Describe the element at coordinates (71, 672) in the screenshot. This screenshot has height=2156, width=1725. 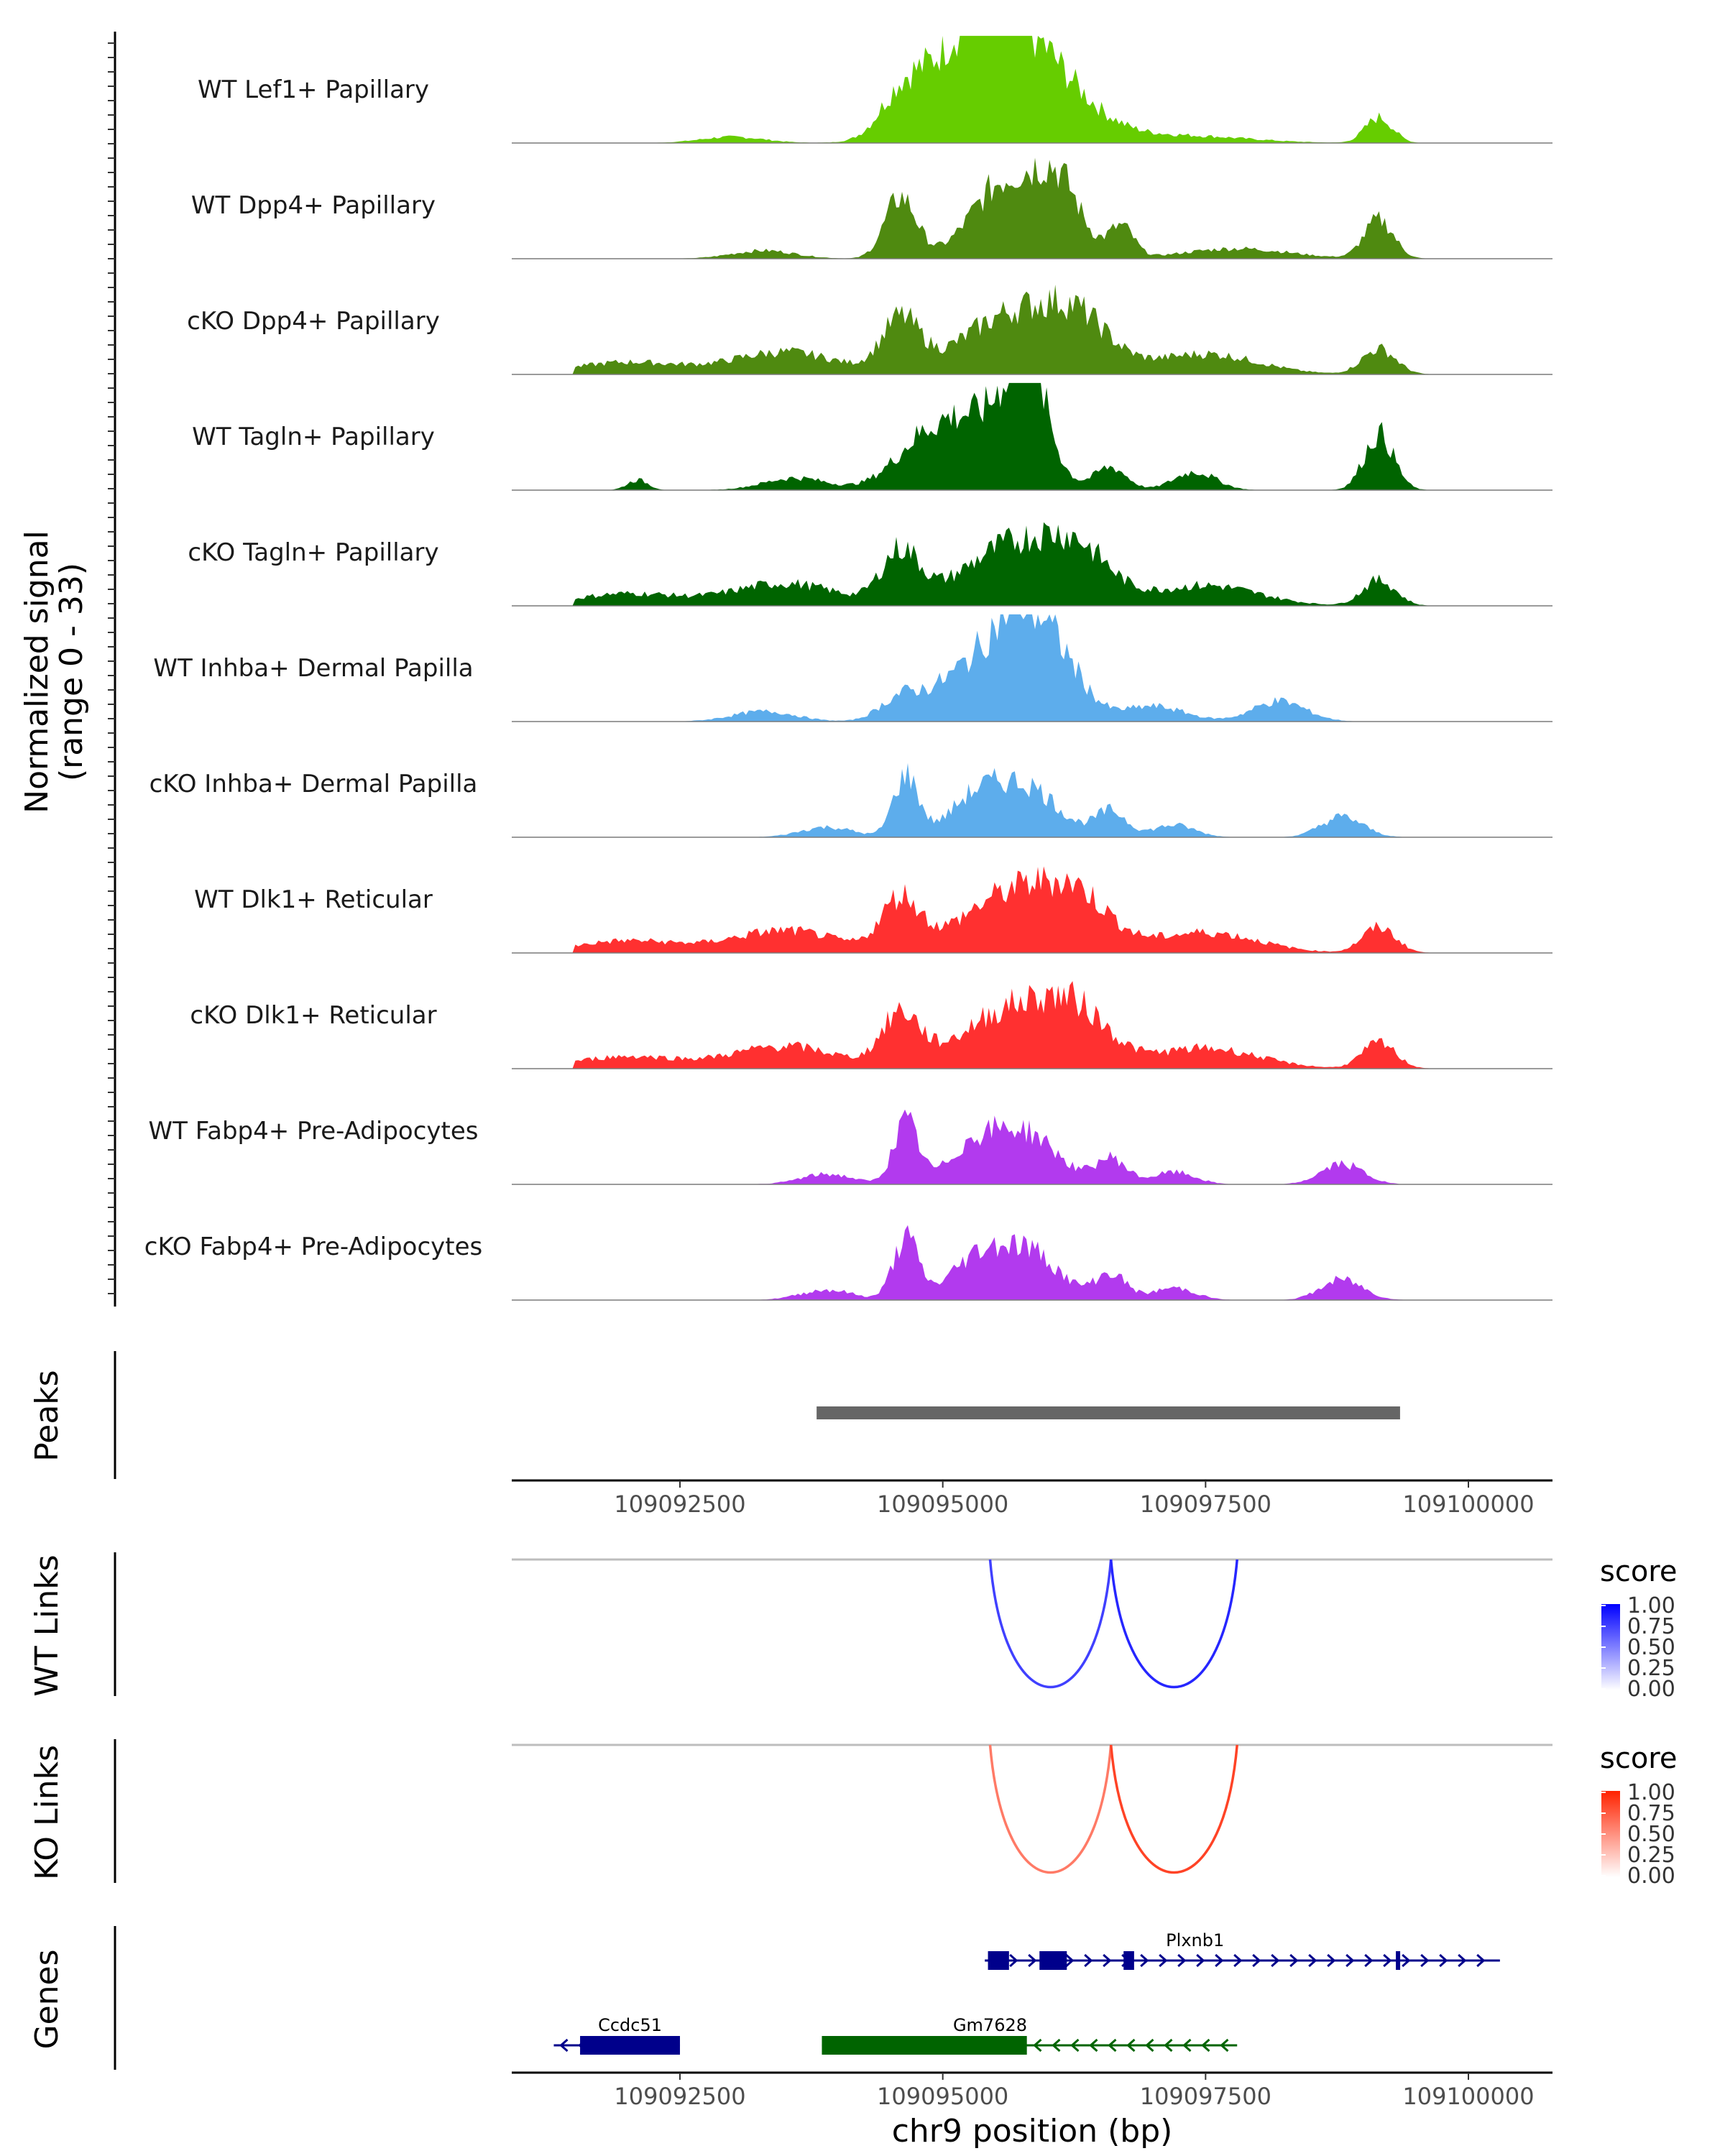
I see `coverage-ylabel-range: (range 0 - 33)` at that location.